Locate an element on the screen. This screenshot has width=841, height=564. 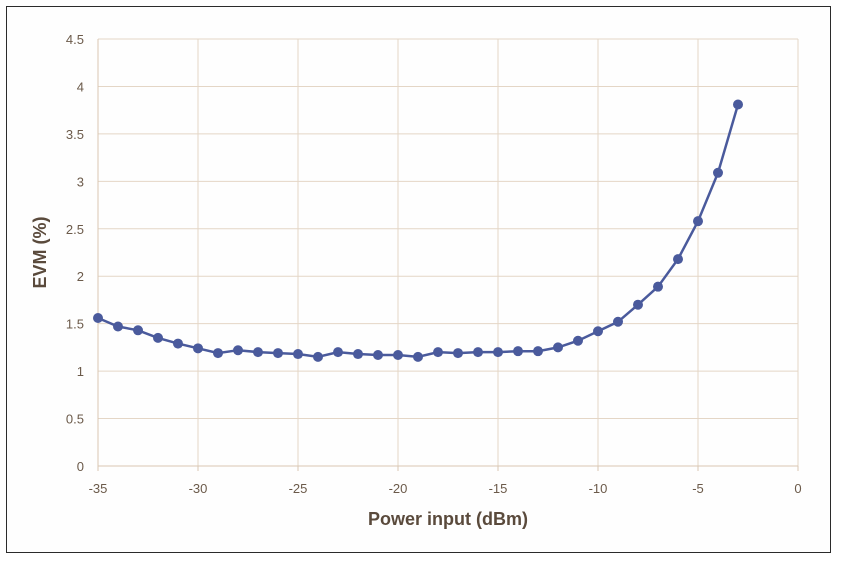
y-tick-label: 1 is located at coordinates (80, 371).